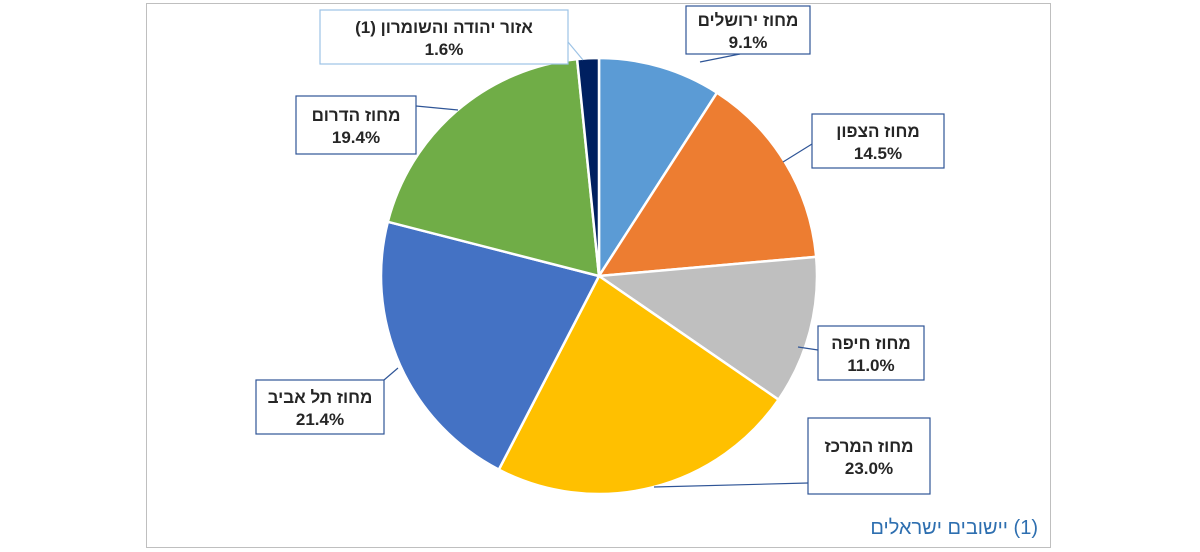 Image resolution: width=1200 pixels, height=552 pixels. Describe the element at coordinates (868, 446) in the screenshot. I see `data-label-name: מחוז המרכז` at that location.